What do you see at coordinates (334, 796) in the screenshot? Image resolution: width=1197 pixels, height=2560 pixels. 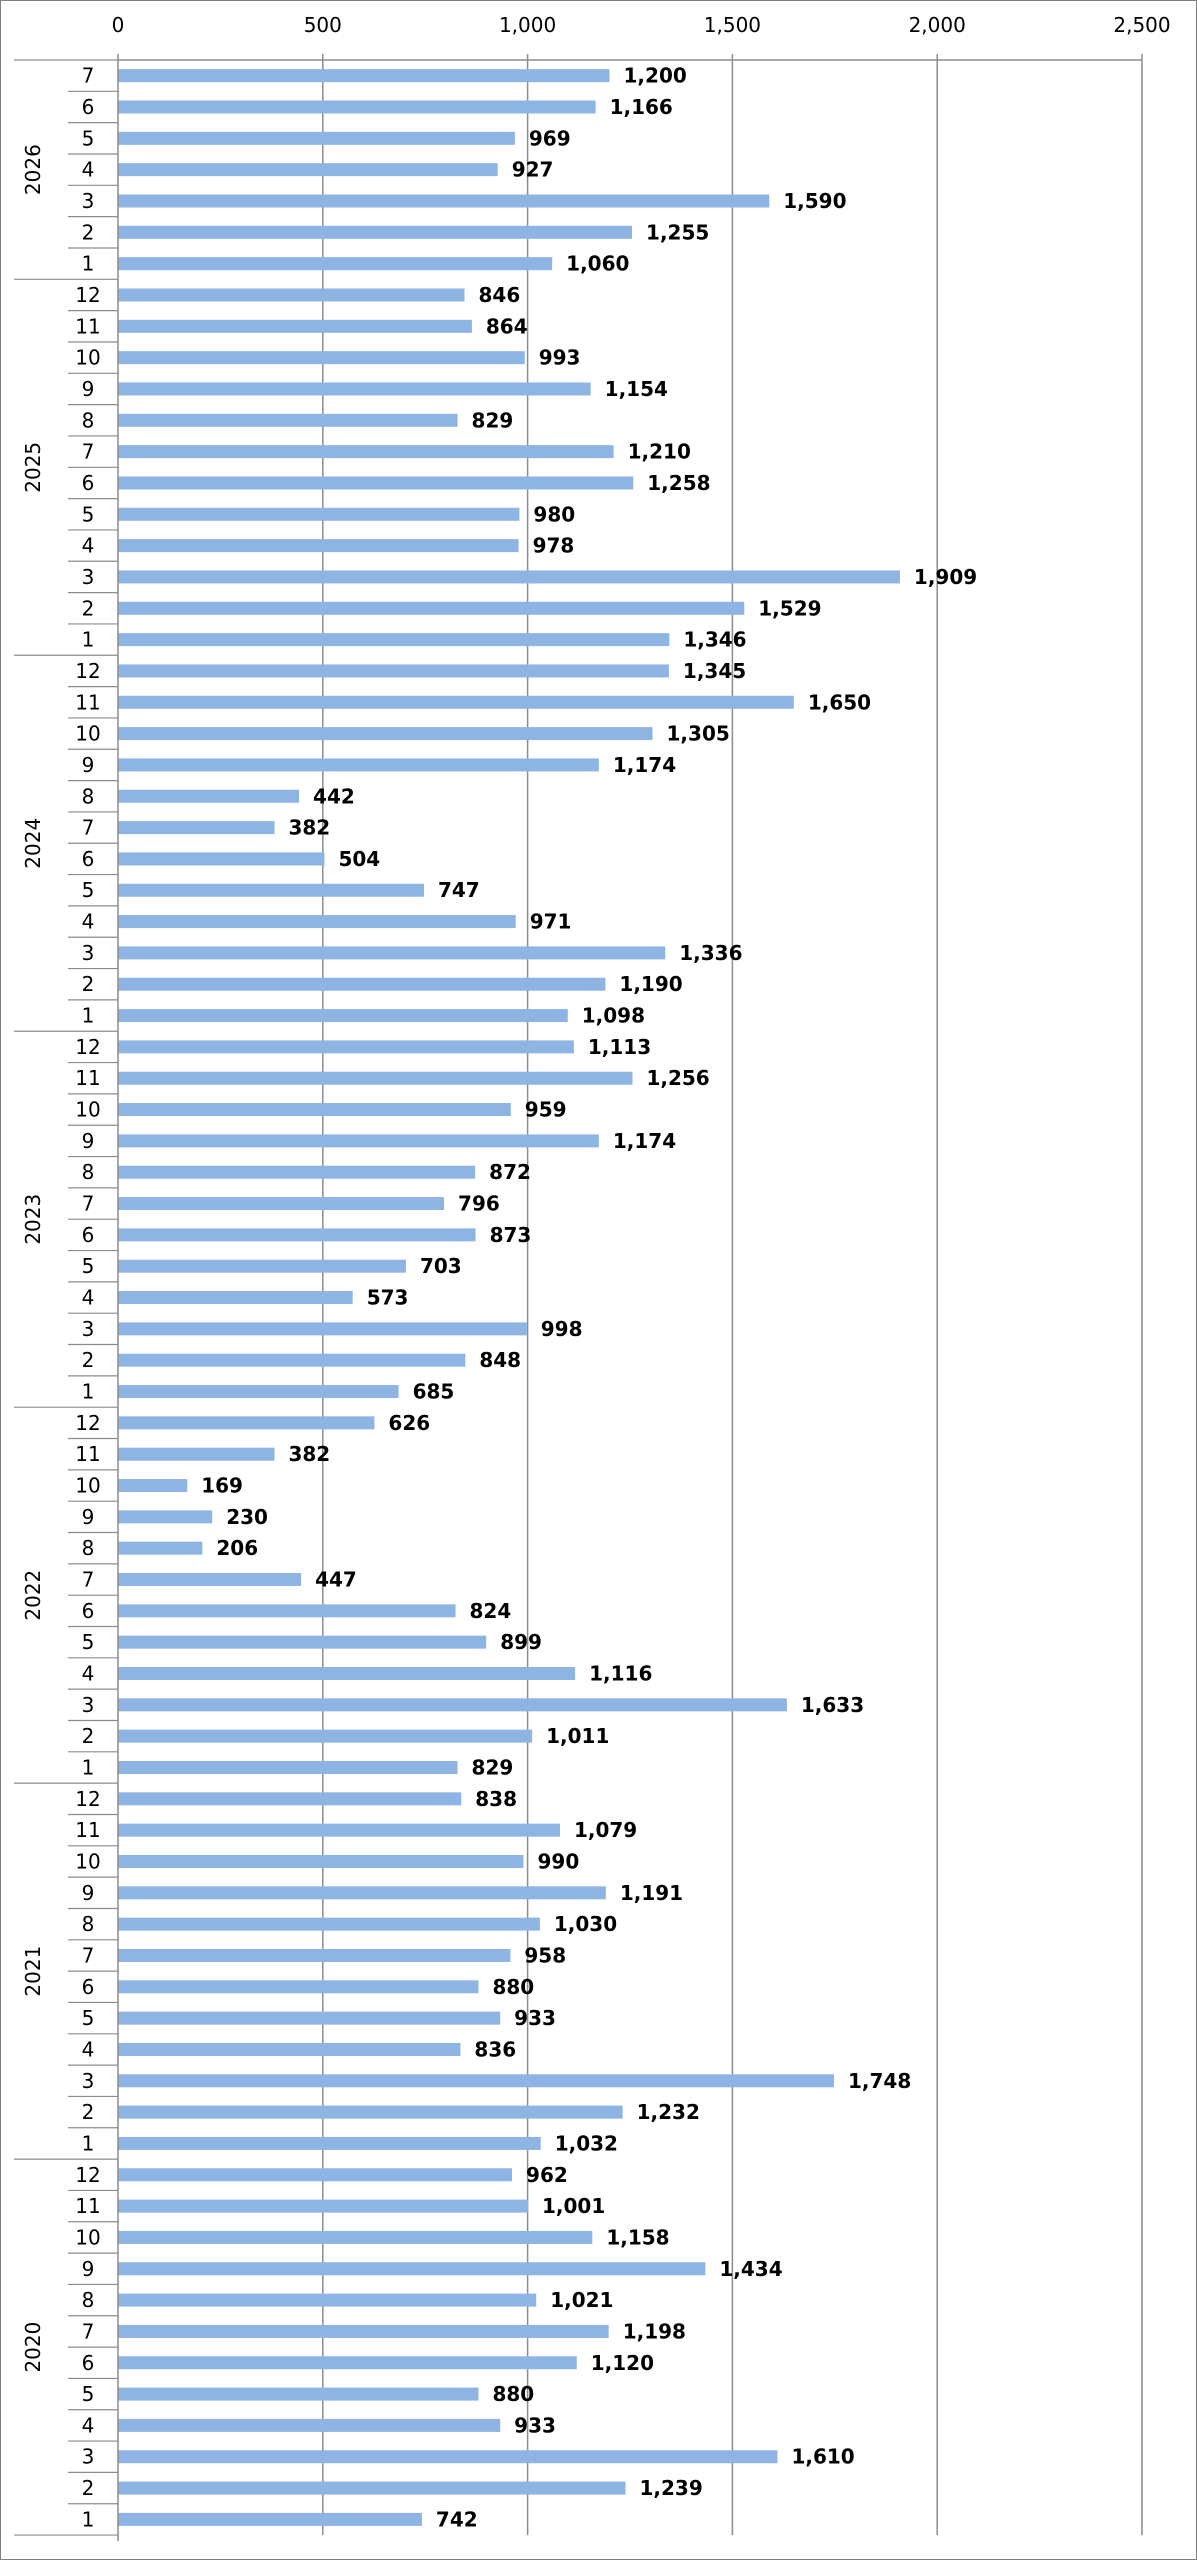 I see `data-label: 442` at bounding box center [334, 796].